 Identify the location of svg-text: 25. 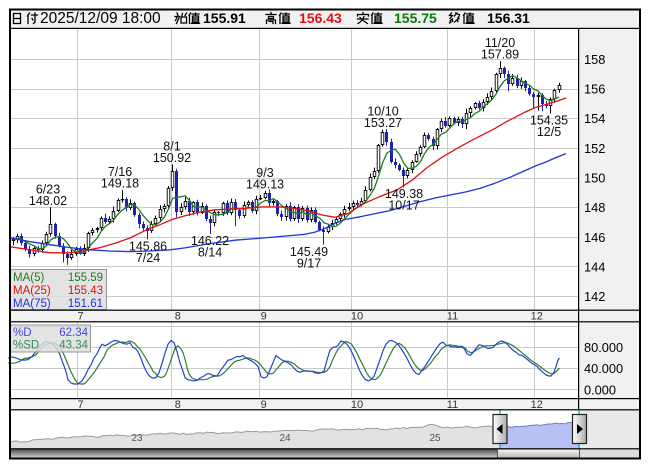
(435, 438).